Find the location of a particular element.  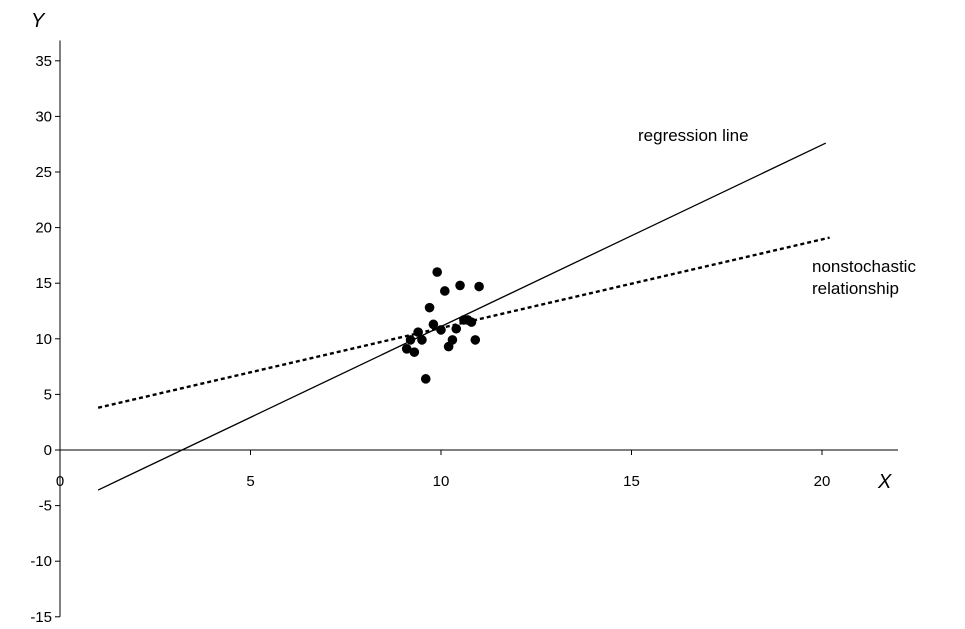

nonstochastic-label-line1: nonstochastic is located at coordinates (864, 266).